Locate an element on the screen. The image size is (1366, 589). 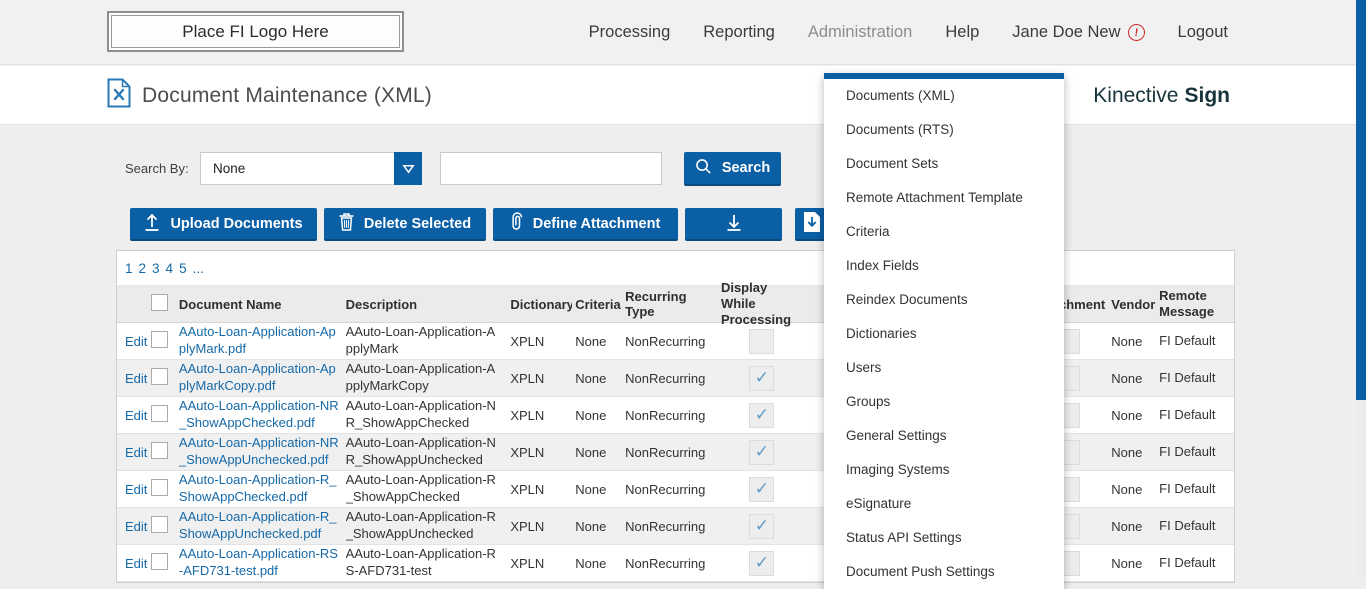
col-recurring-type: Recurring Type is located at coordinates (668, 304).